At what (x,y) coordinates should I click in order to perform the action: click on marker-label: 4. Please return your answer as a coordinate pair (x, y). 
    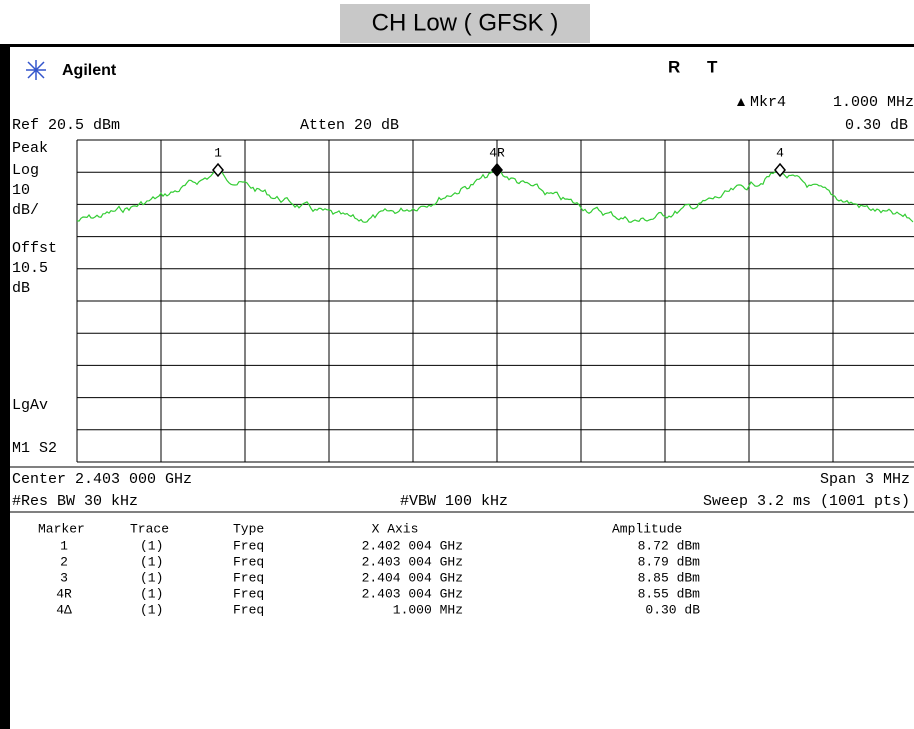
    Looking at the image, I should click on (780, 152).